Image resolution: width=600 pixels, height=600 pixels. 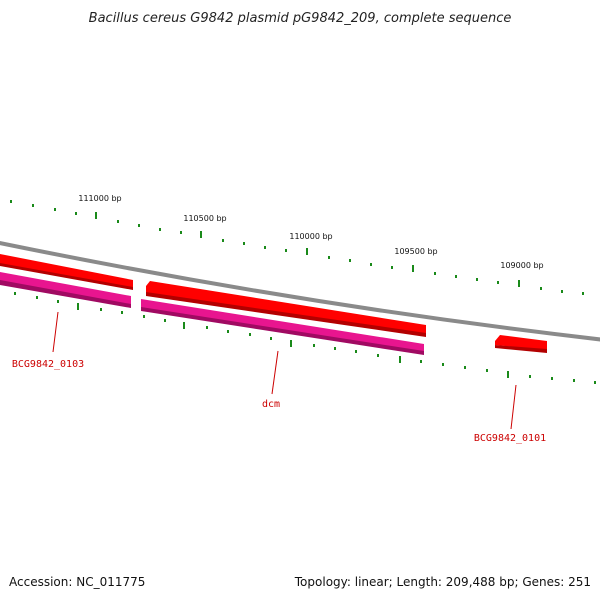 What do you see at coordinates (307, 249) in the screenshot?
I see `major-ticks-top` at bounding box center [307, 249].